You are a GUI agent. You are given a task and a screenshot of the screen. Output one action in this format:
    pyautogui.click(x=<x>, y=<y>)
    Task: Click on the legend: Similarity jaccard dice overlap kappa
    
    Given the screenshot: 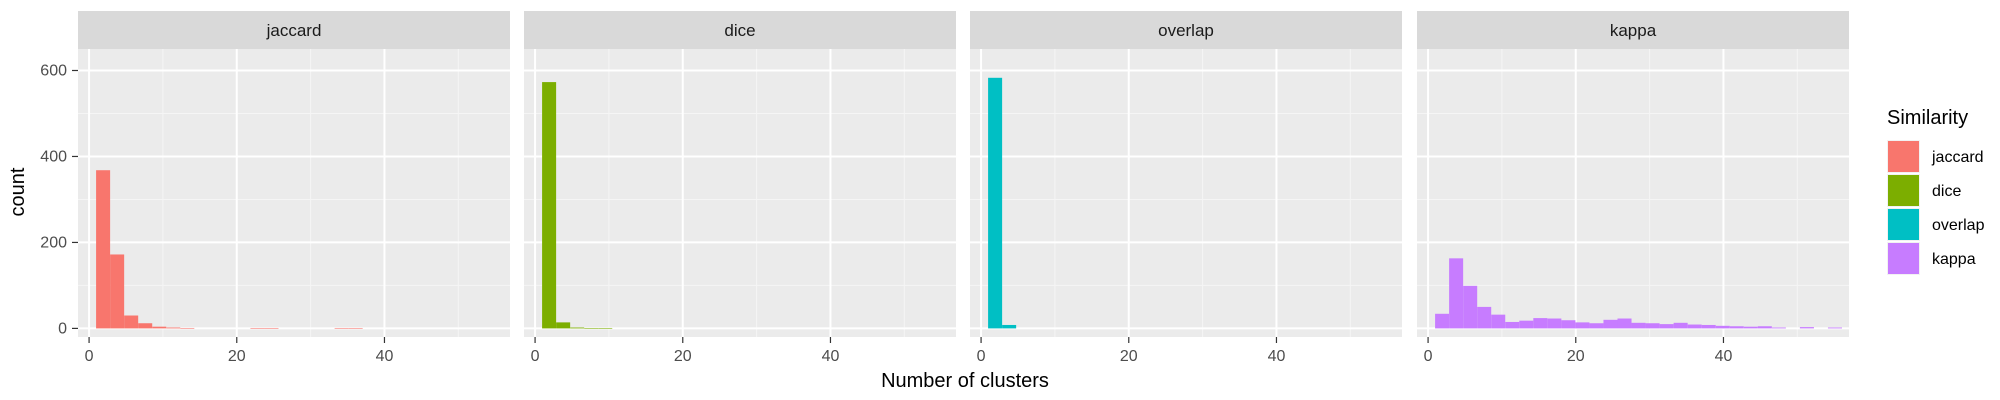 What is the action you would take?
    pyautogui.click(x=1936, y=191)
    